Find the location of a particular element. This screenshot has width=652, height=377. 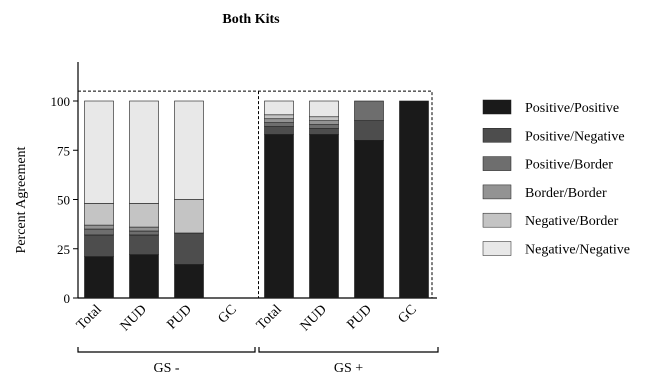

y-tick-label: 50 is located at coordinates (63, 200).